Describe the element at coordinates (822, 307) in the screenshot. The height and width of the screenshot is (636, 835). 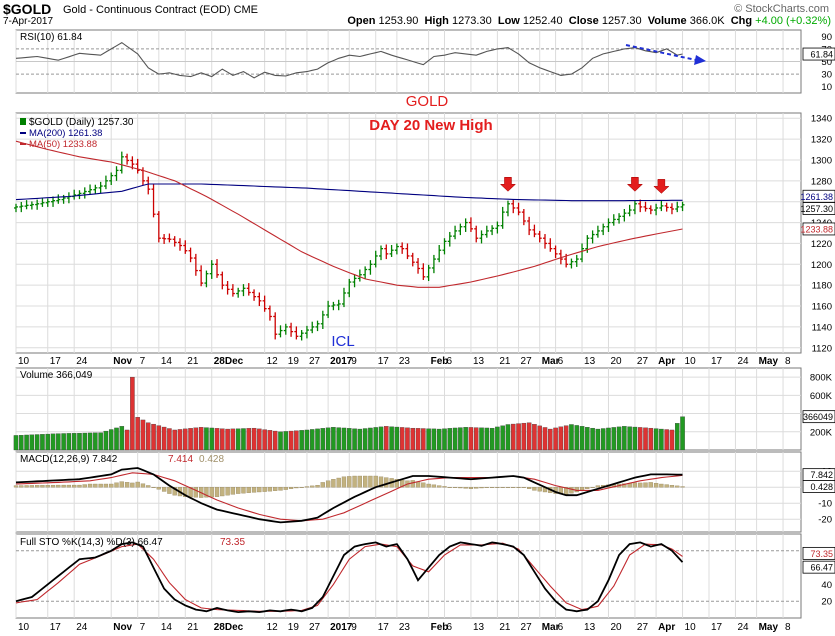
I see `price-tick-label: 1160` at that location.